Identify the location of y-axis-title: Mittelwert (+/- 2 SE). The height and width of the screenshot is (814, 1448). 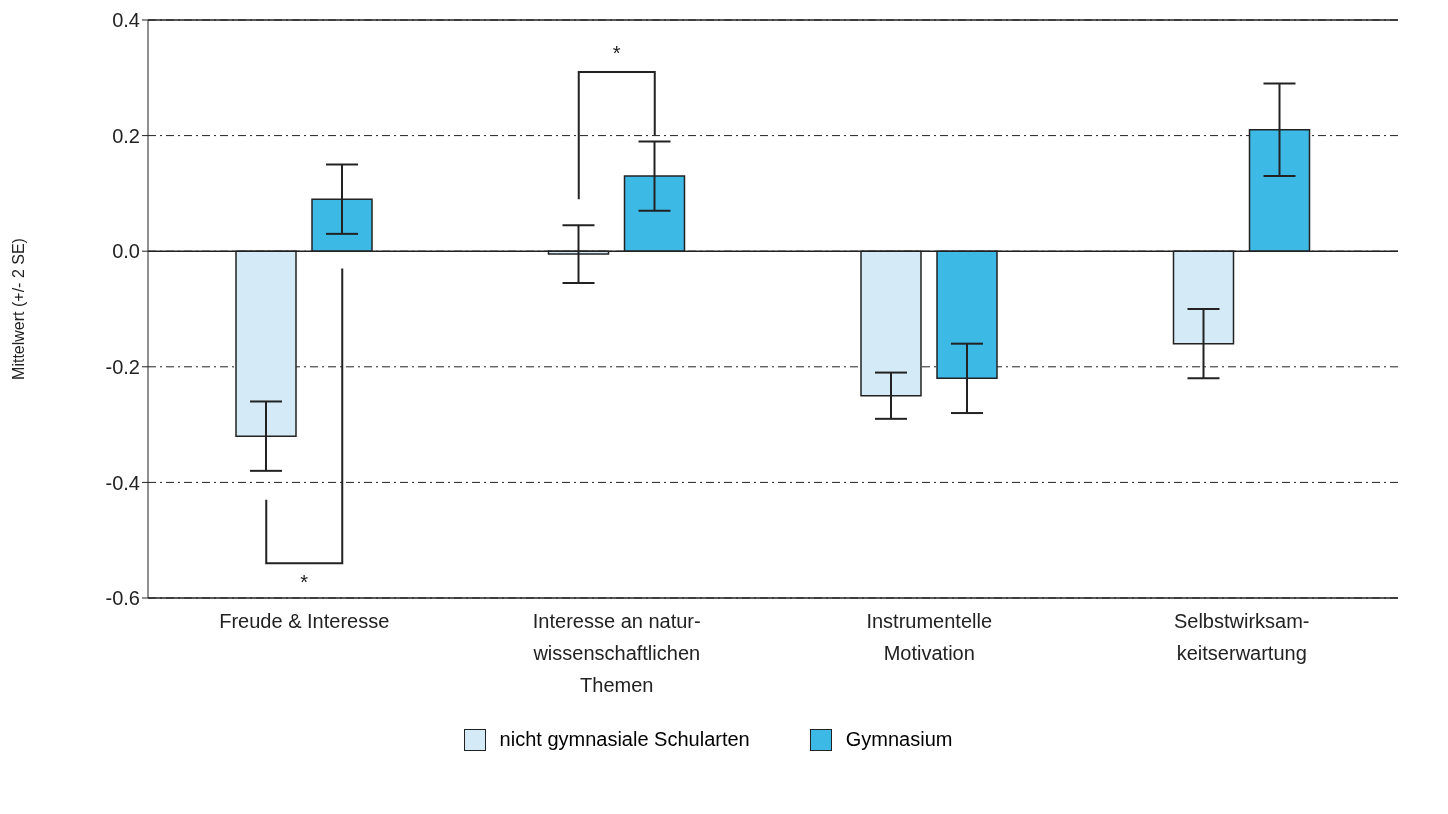
(18, 309).